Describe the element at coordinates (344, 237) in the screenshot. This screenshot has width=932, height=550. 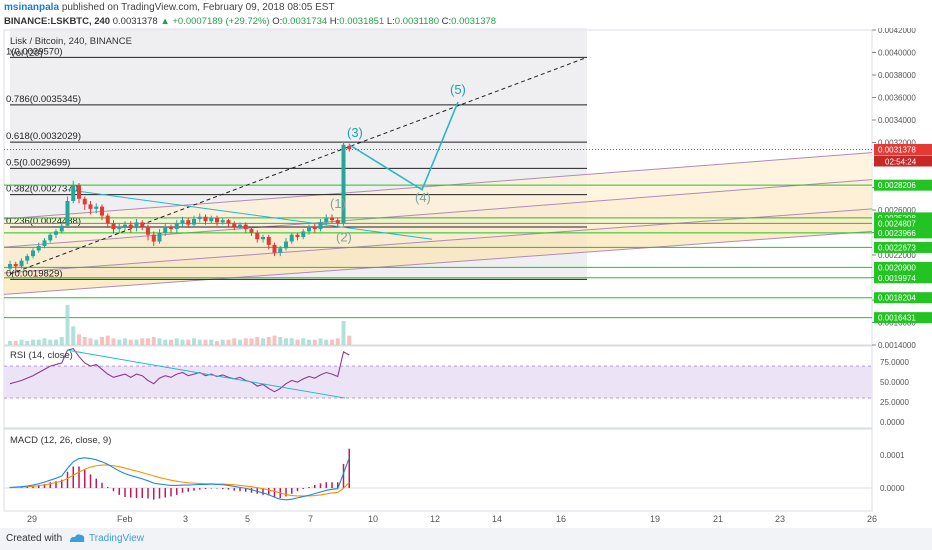
I see `wave-label: (2)` at that location.